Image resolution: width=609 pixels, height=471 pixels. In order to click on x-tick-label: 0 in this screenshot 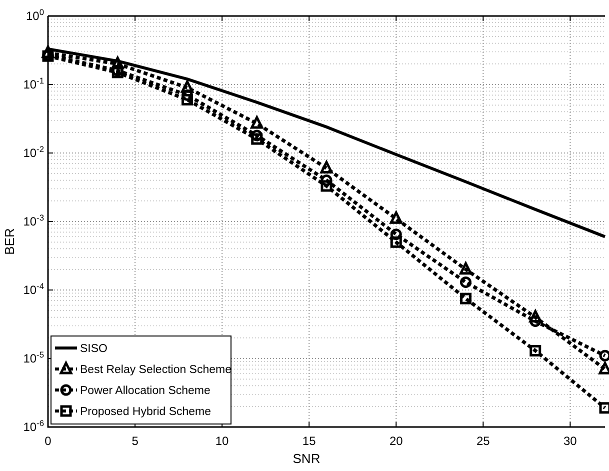, I will do `click(48, 441)`.